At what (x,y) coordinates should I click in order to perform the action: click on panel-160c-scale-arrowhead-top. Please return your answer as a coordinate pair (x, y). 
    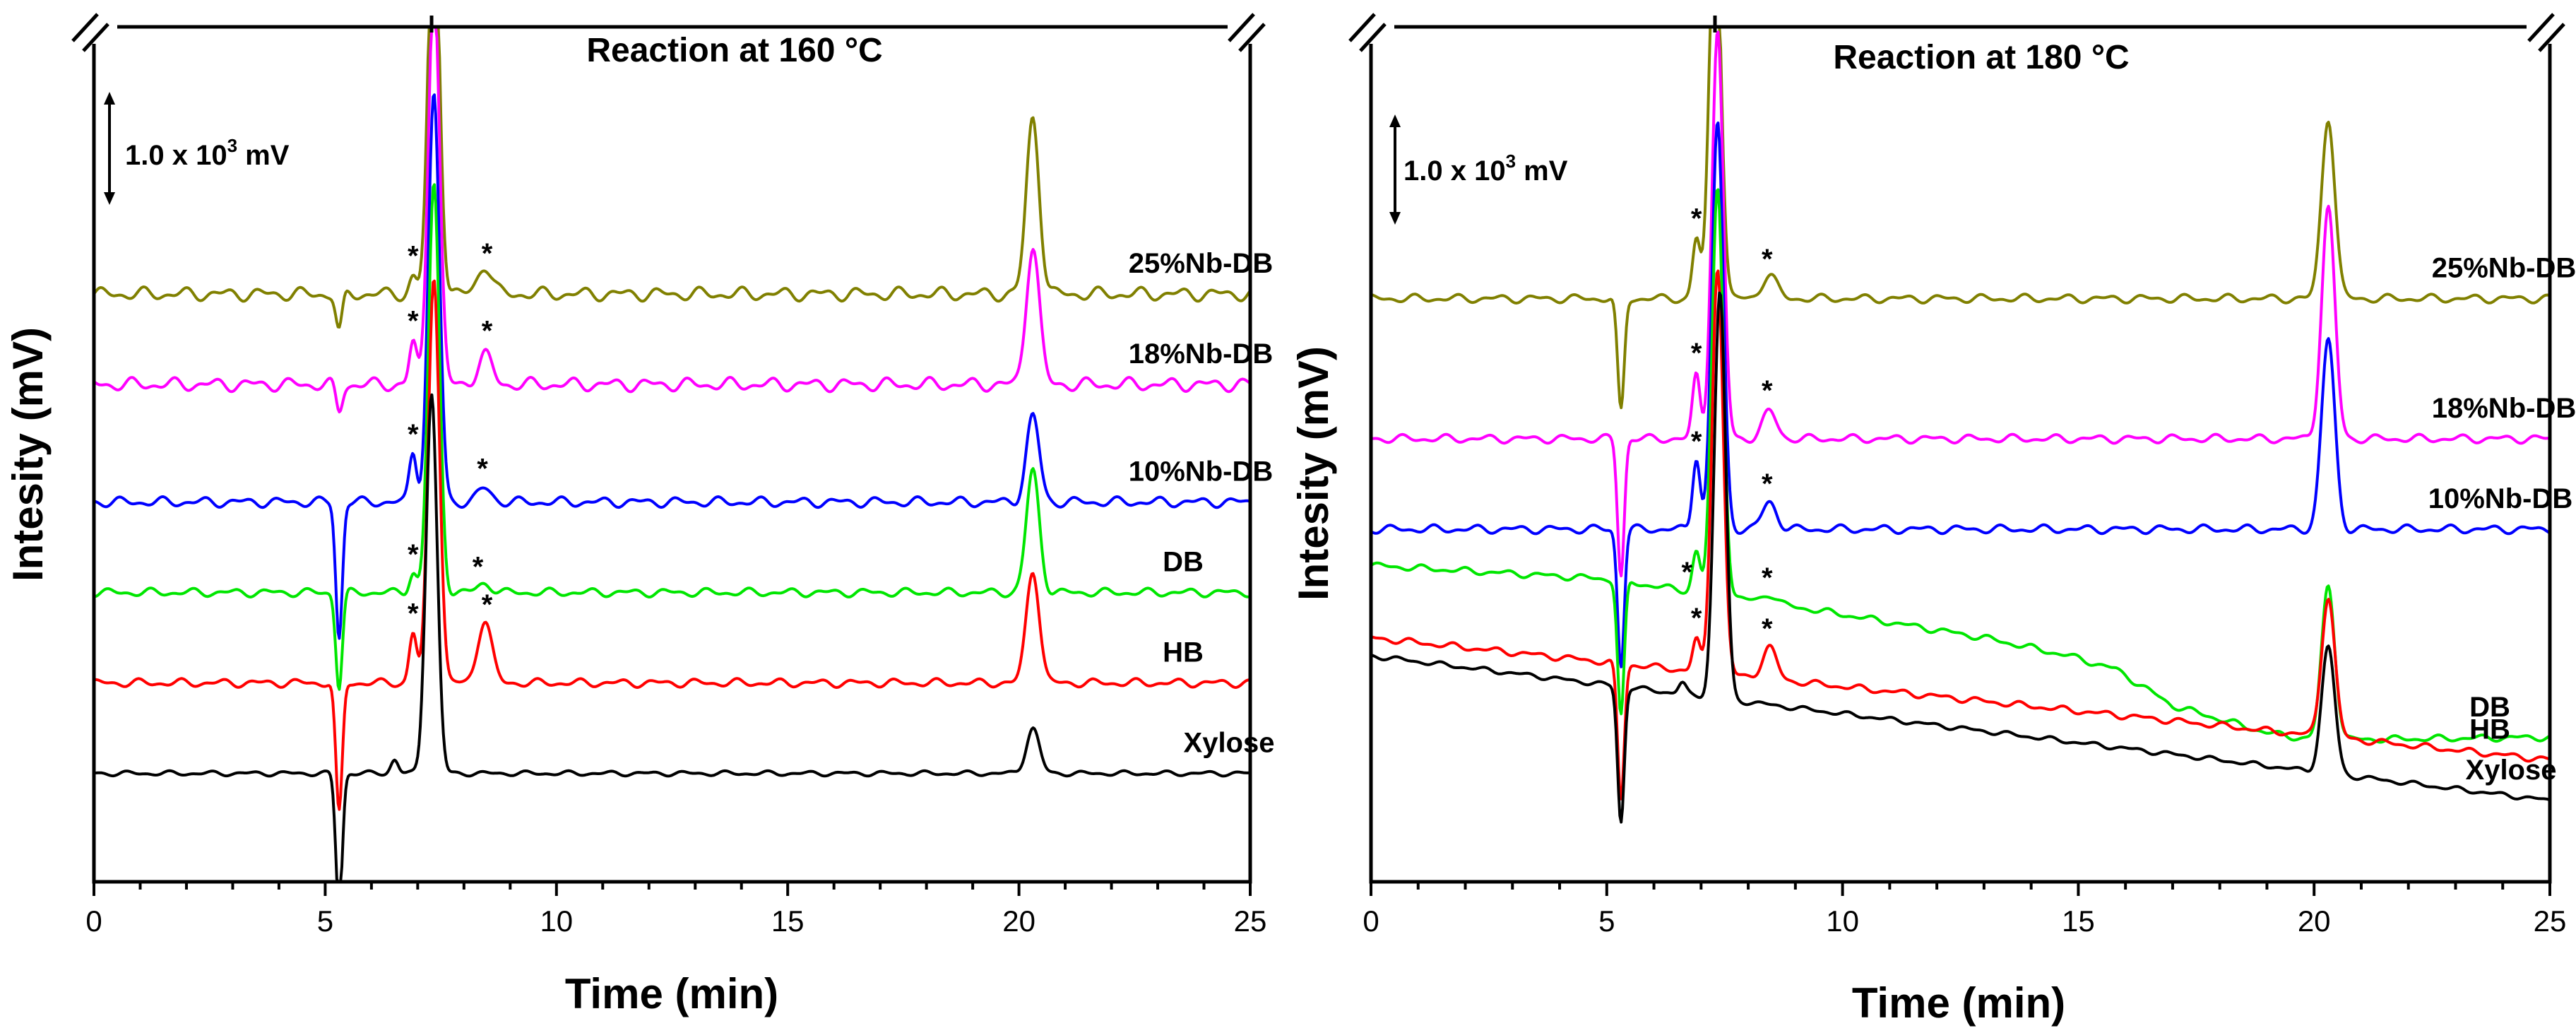
    Looking at the image, I should click on (109, 98).